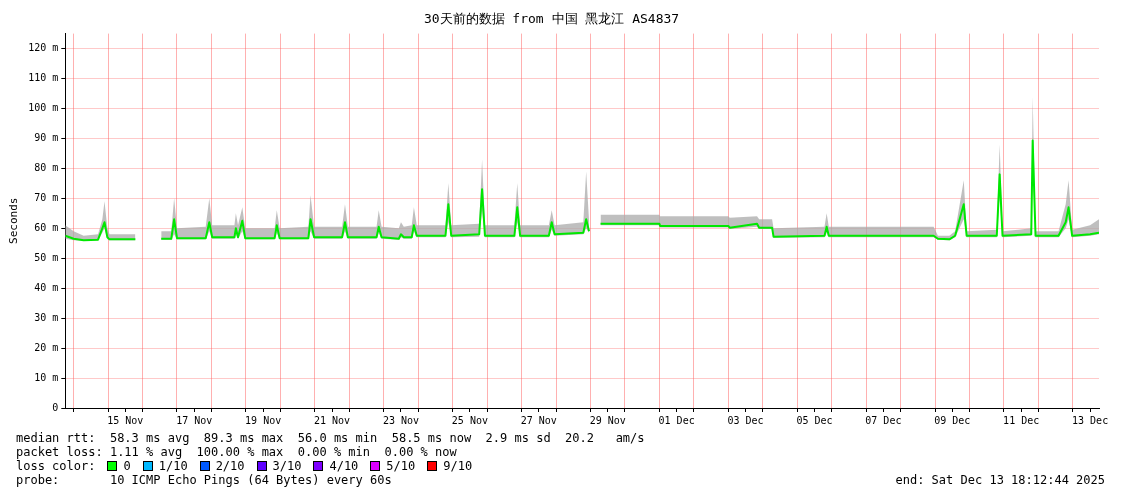  What do you see at coordinates (551, 19) in the screenshot?
I see `chart-title: 30天前的数据 from 中国 黑龙江 AS4837` at bounding box center [551, 19].